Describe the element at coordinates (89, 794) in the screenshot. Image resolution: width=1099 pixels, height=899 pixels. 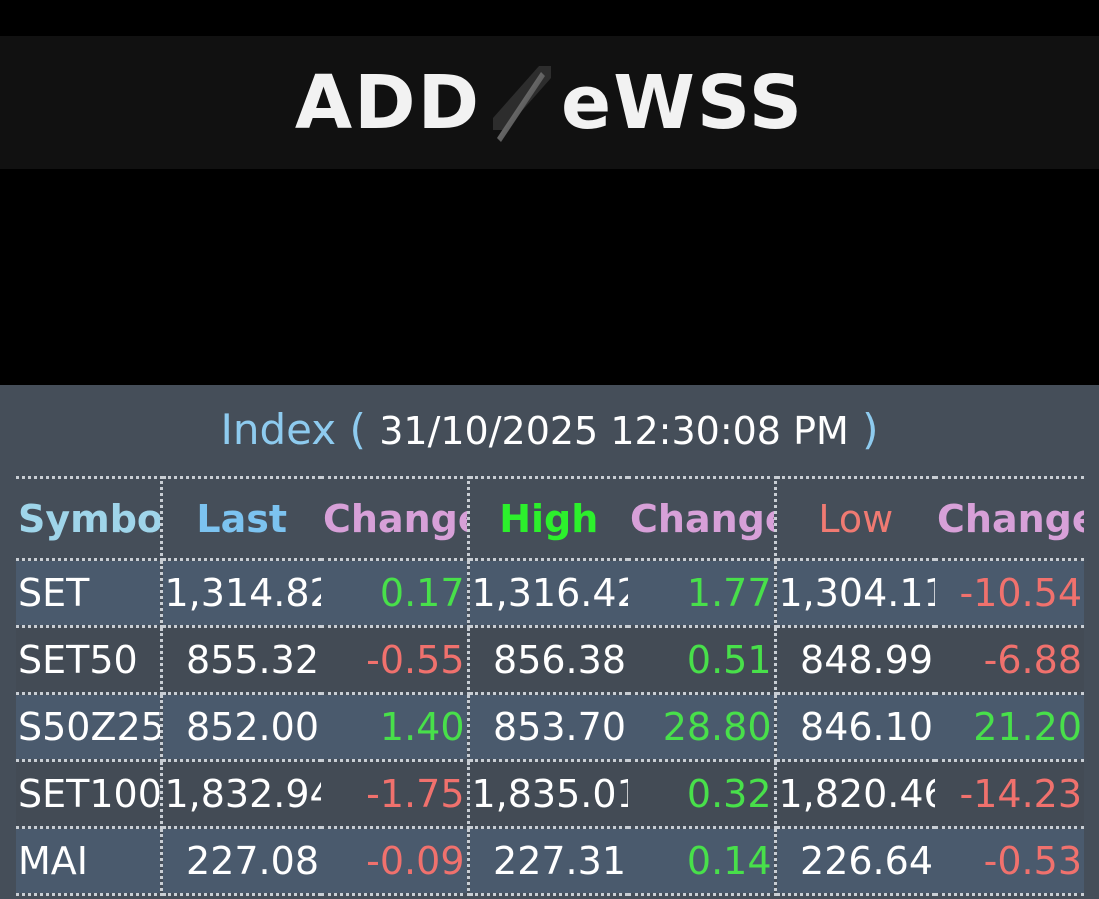
I see `symbol-cell: SET100` at that location.